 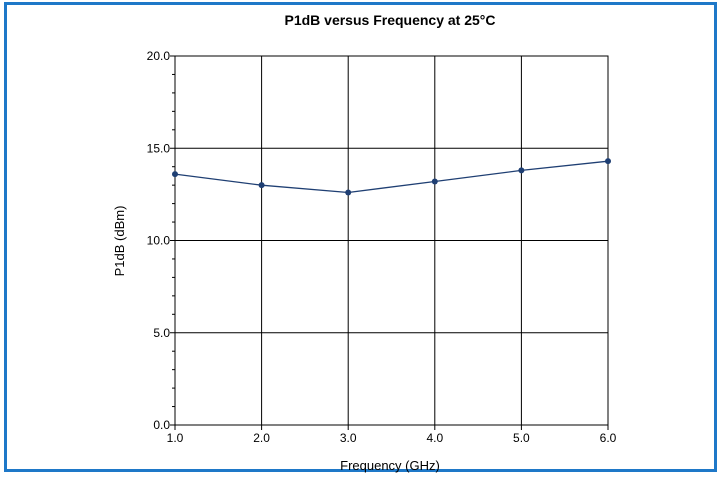 I want to click on y-tick-label: 15.0, so click(x=159, y=148).